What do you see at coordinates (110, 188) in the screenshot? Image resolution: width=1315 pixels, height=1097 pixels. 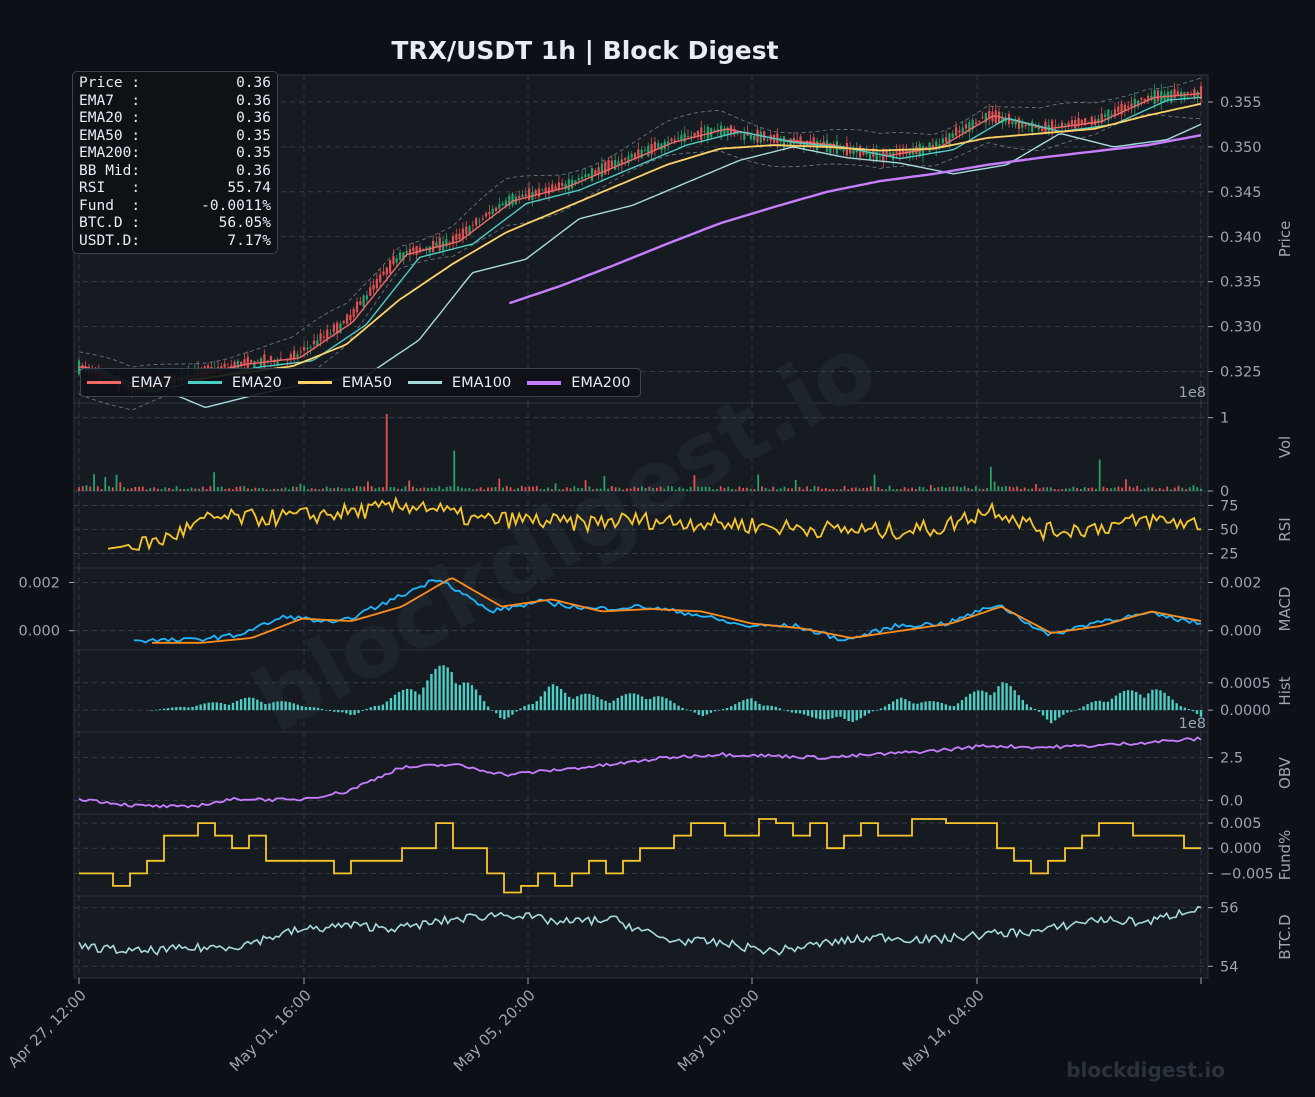 I see `info-label: RSI :` at bounding box center [110, 188].